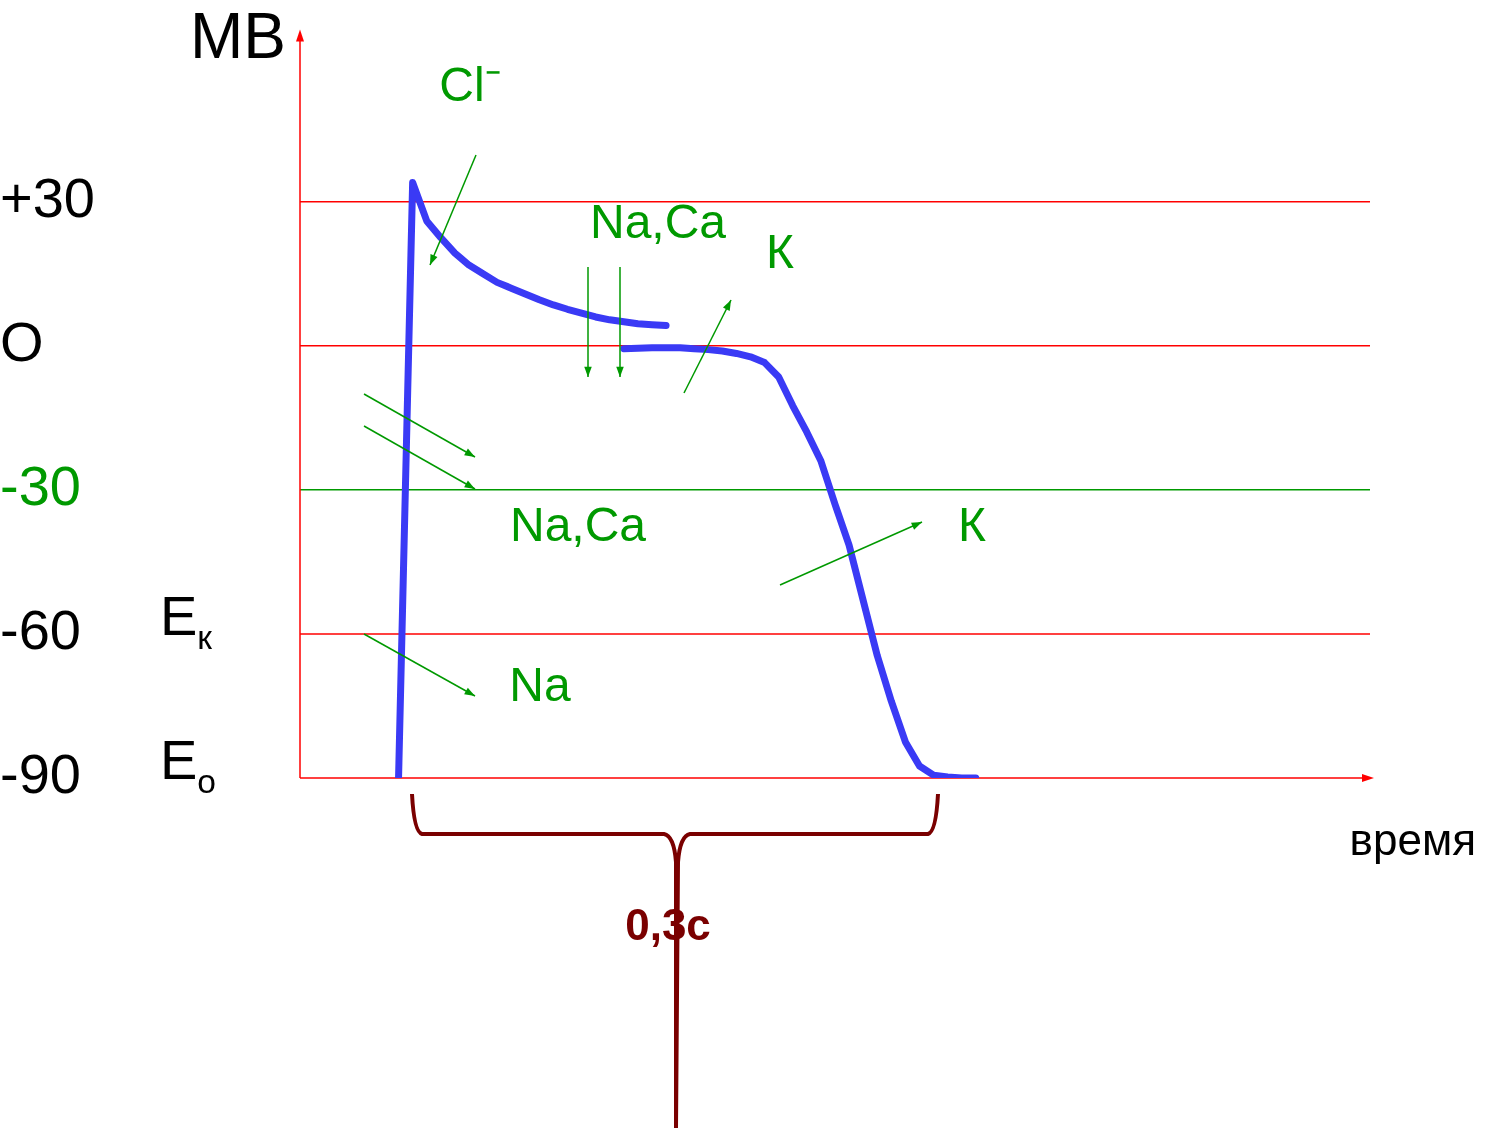  I want to click on y-tick-label: -30, so click(40, 486).